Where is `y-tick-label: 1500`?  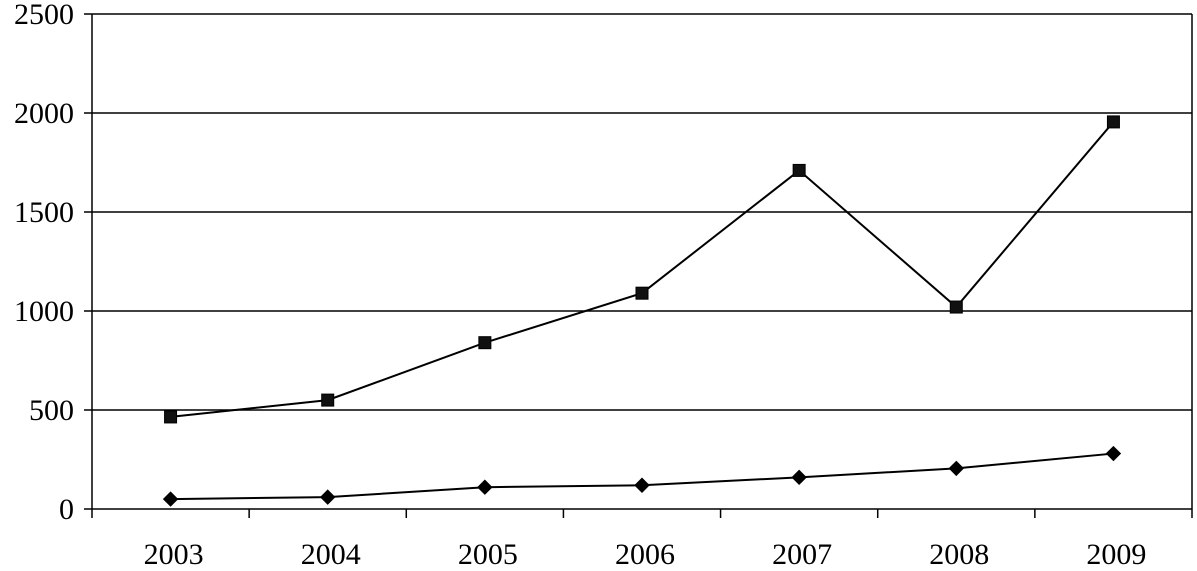
y-tick-label: 1500 is located at coordinates (44, 212).